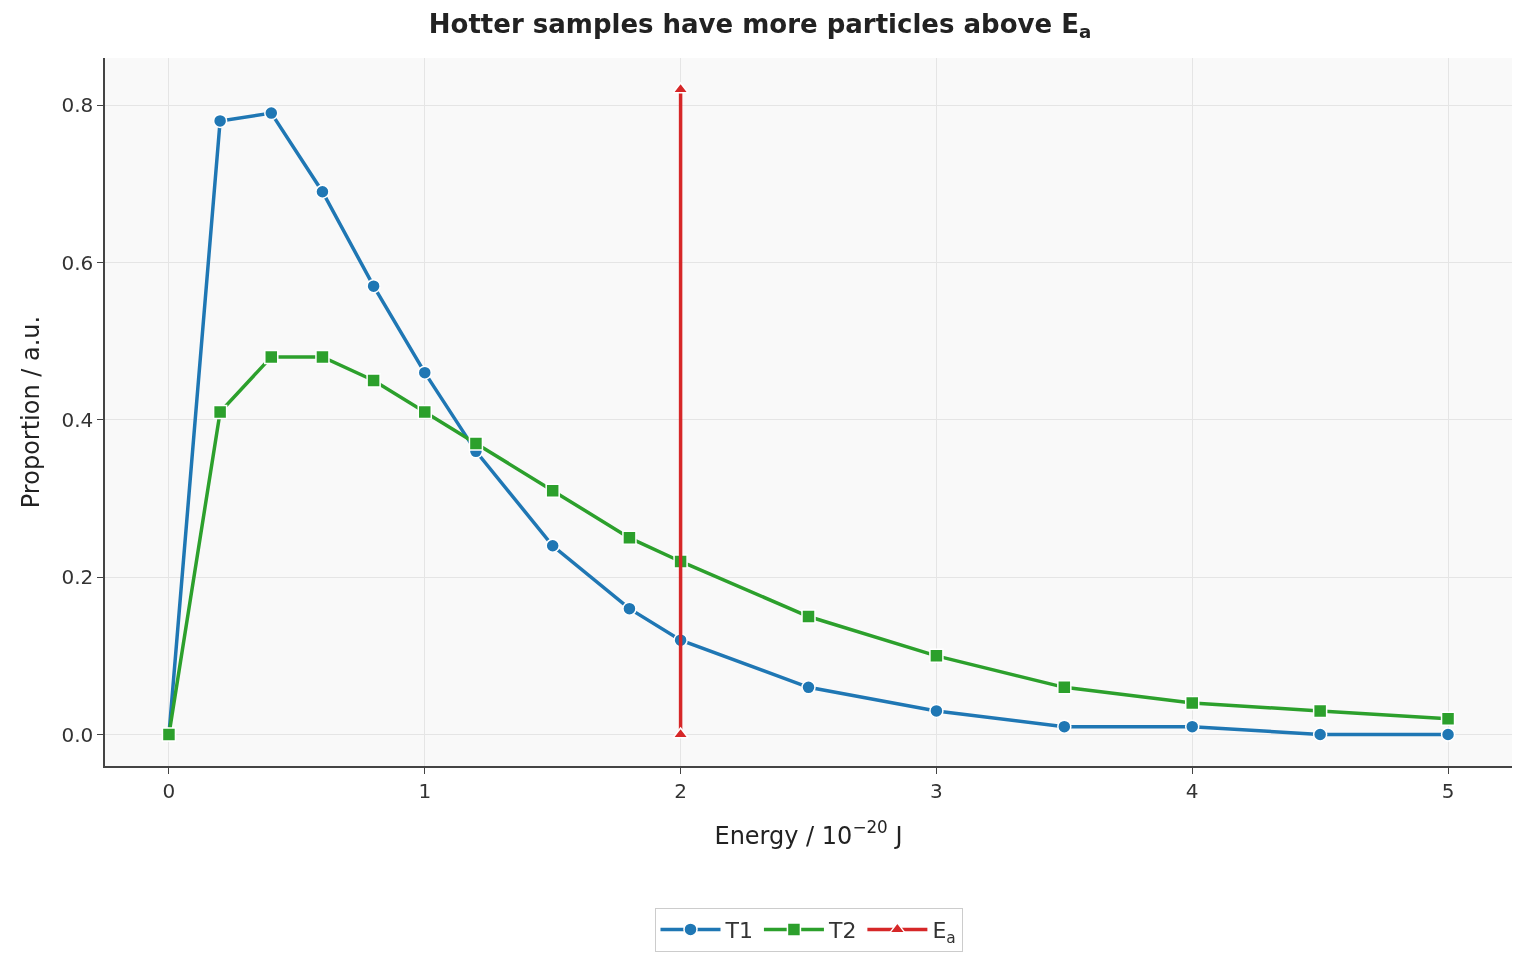 Image resolution: width=1520 pixels, height=960 pixels. What do you see at coordinates (944, 932) in the screenshot?
I see `legend-label: E$_{a}$` at bounding box center [944, 932].